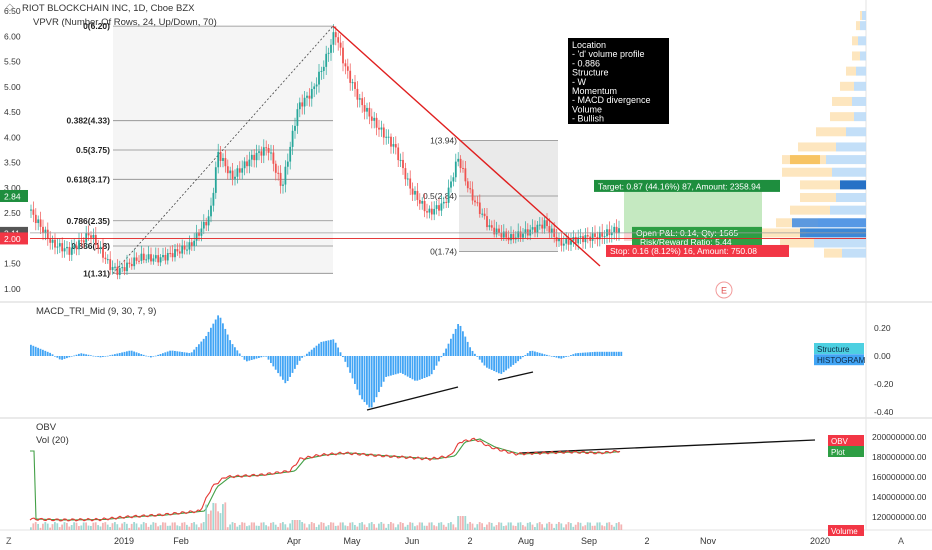 The image size is (932, 550). I want to click on time-axis-label: Aug, so click(526, 541).